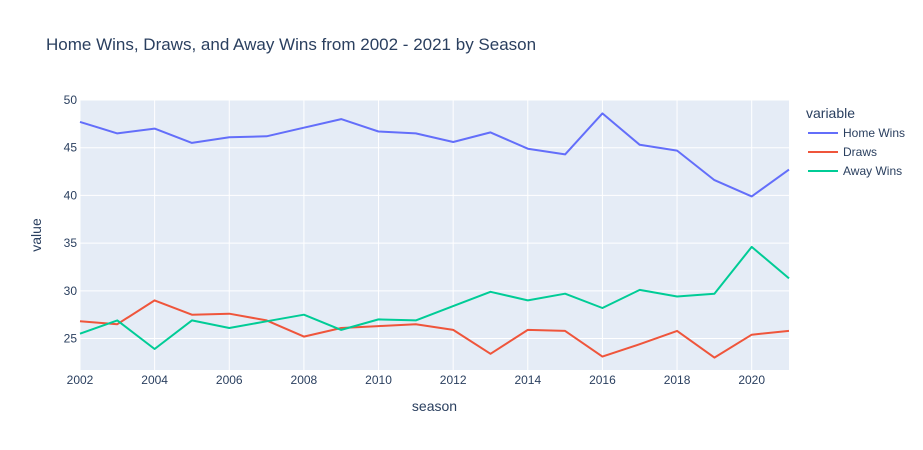 The height and width of the screenshot is (450, 923). I want to click on y-tick-label: 40, so click(71, 195).